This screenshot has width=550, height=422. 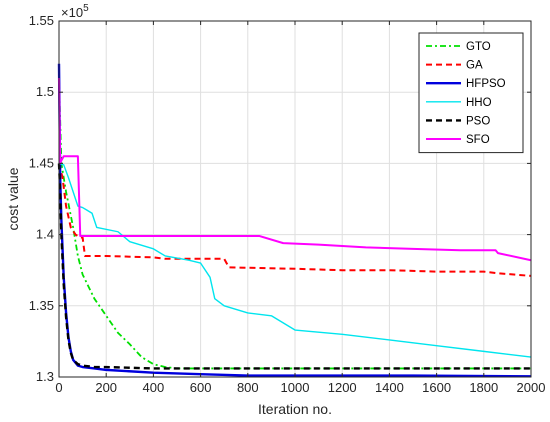 I want to click on x-tick-label: 0, so click(x=58, y=387).